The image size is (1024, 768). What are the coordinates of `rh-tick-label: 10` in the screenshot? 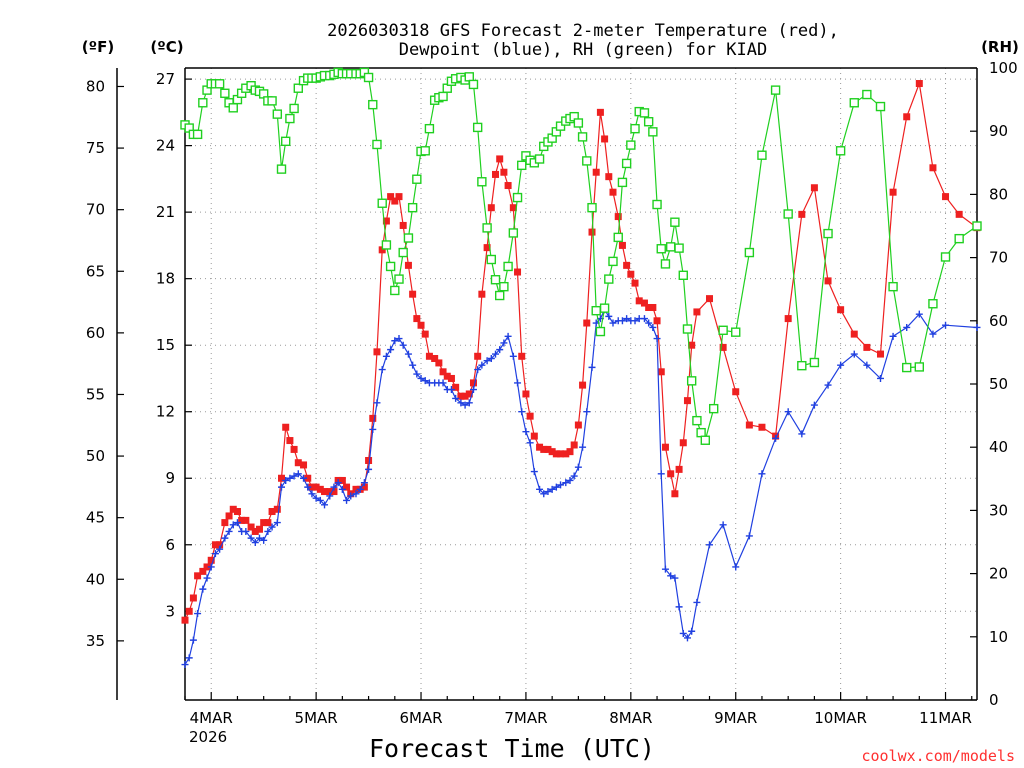 It's located at (998, 637).